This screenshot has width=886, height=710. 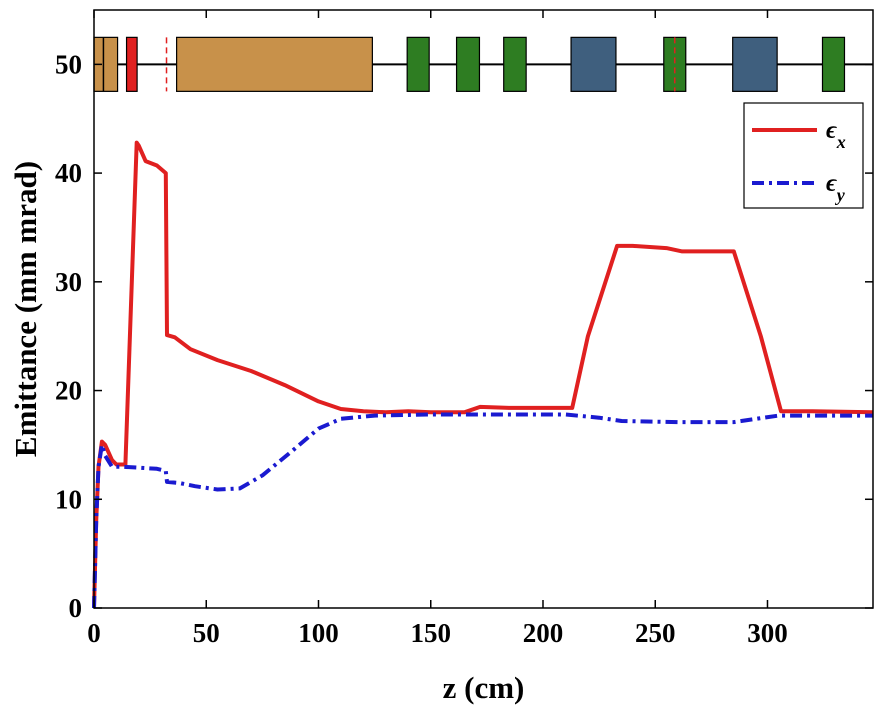 What do you see at coordinates (68, 64) in the screenshot?
I see `y-tick-label: 50` at bounding box center [68, 64].